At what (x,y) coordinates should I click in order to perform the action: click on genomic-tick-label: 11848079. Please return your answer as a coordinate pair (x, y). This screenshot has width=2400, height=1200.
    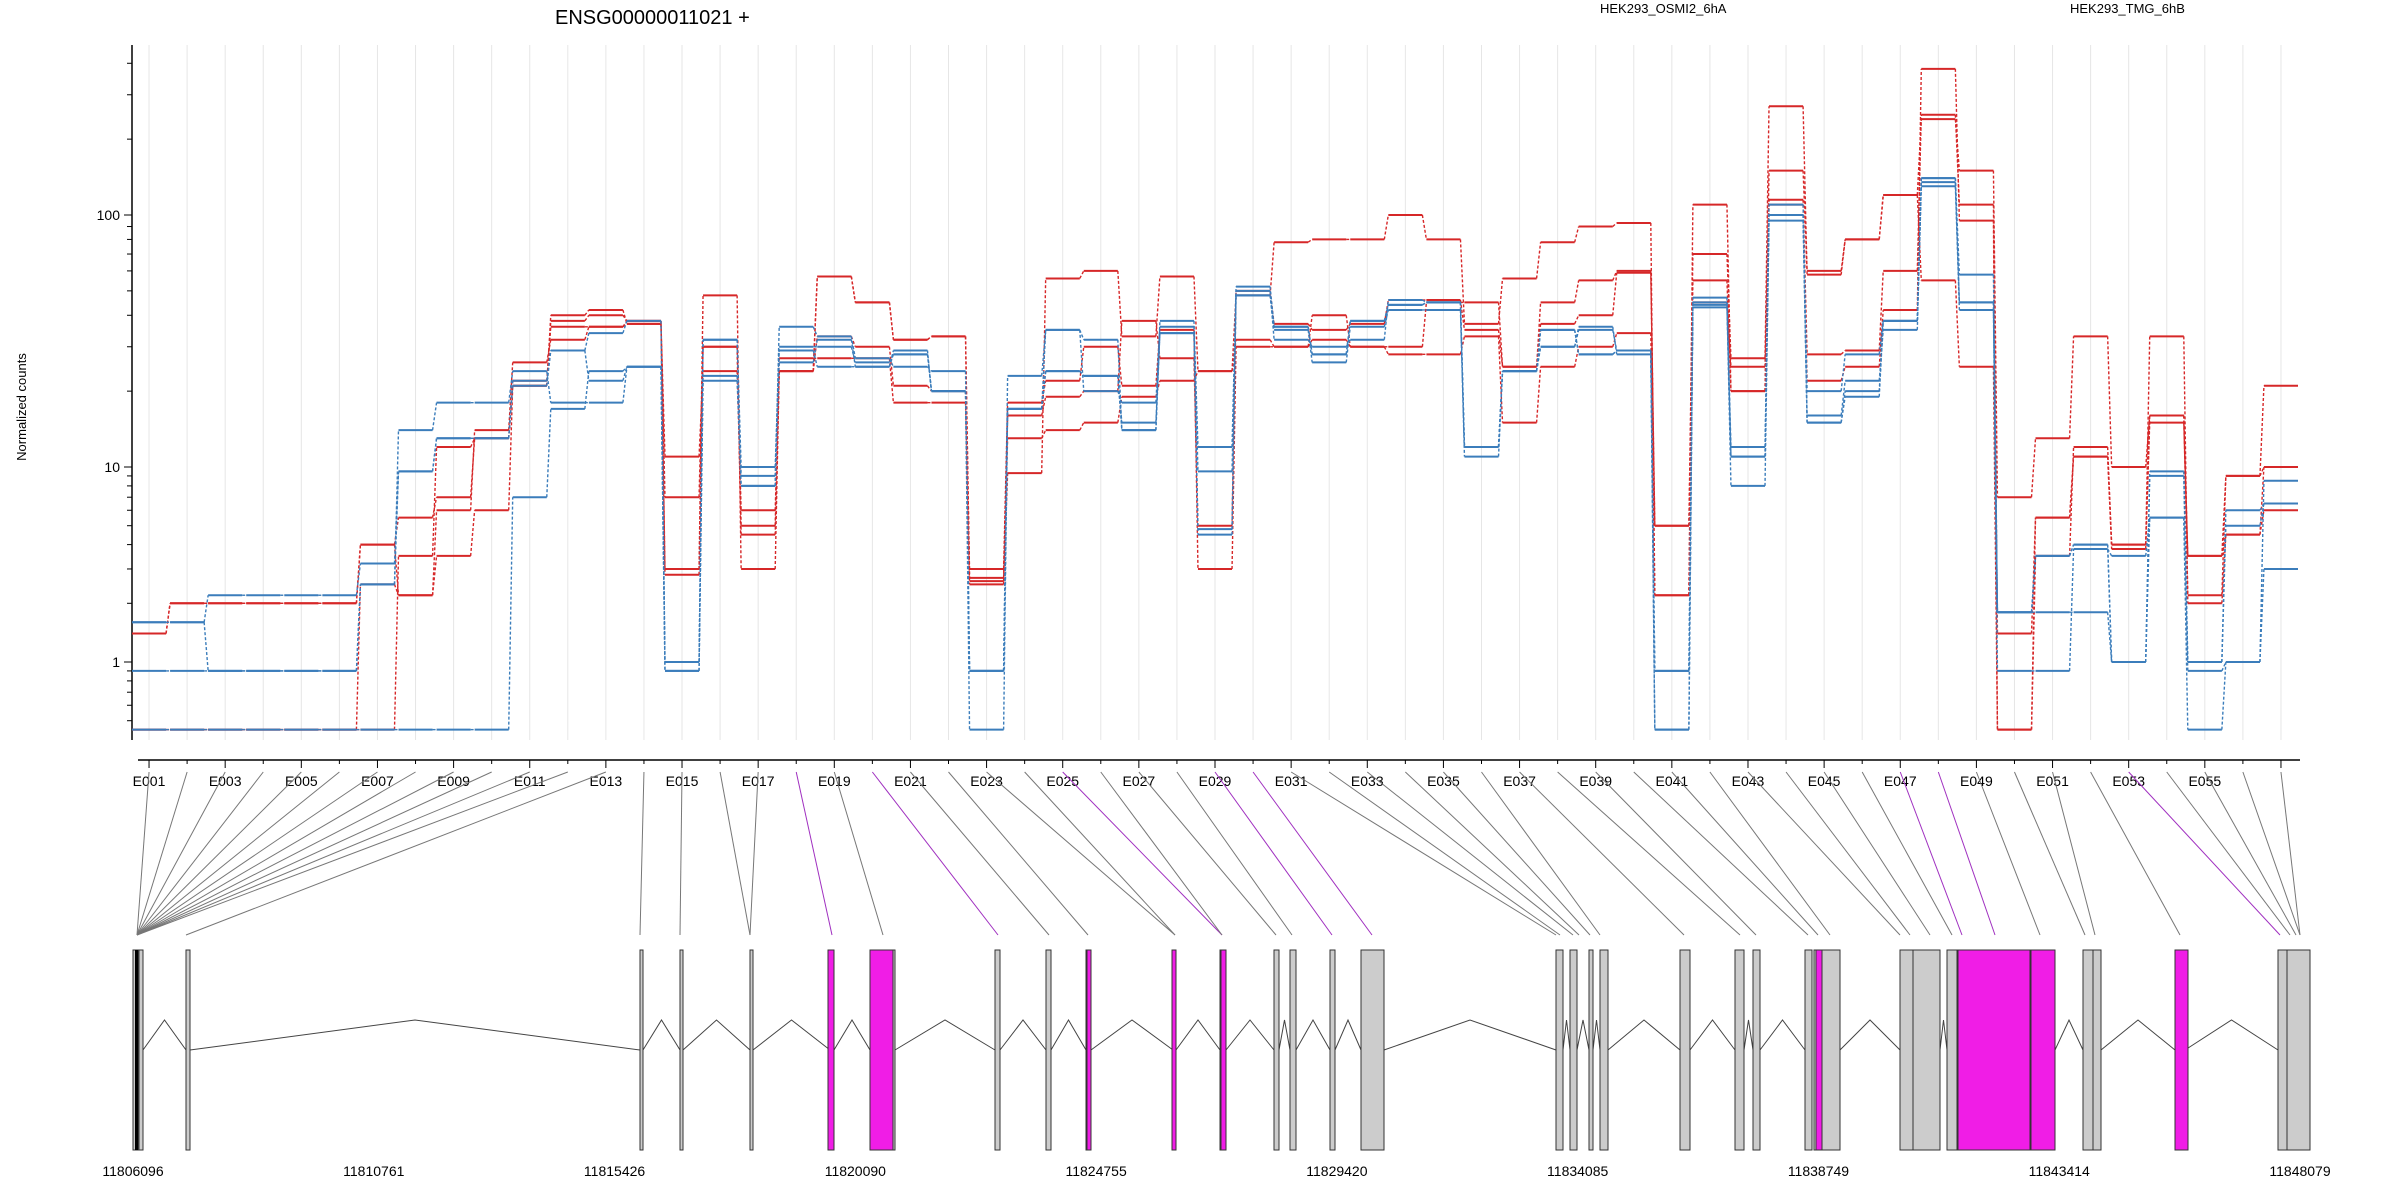
    Looking at the image, I should click on (2299, 1171).